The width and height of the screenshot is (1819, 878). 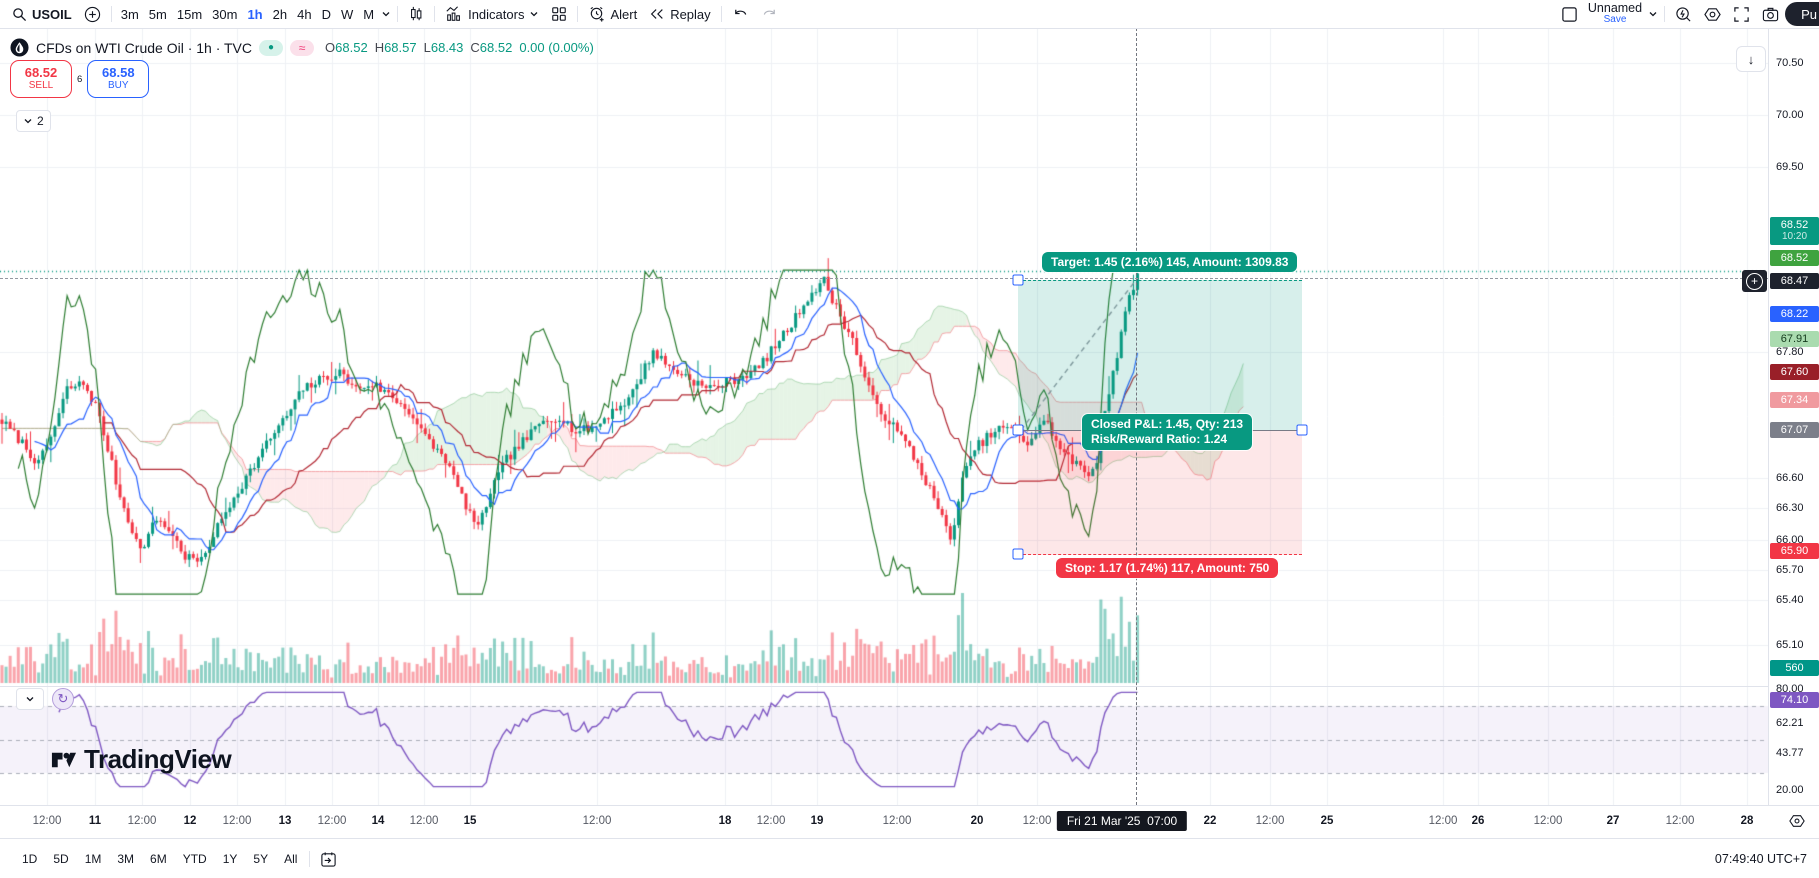 I want to click on sell-price: 68.52, so click(x=41, y=72).